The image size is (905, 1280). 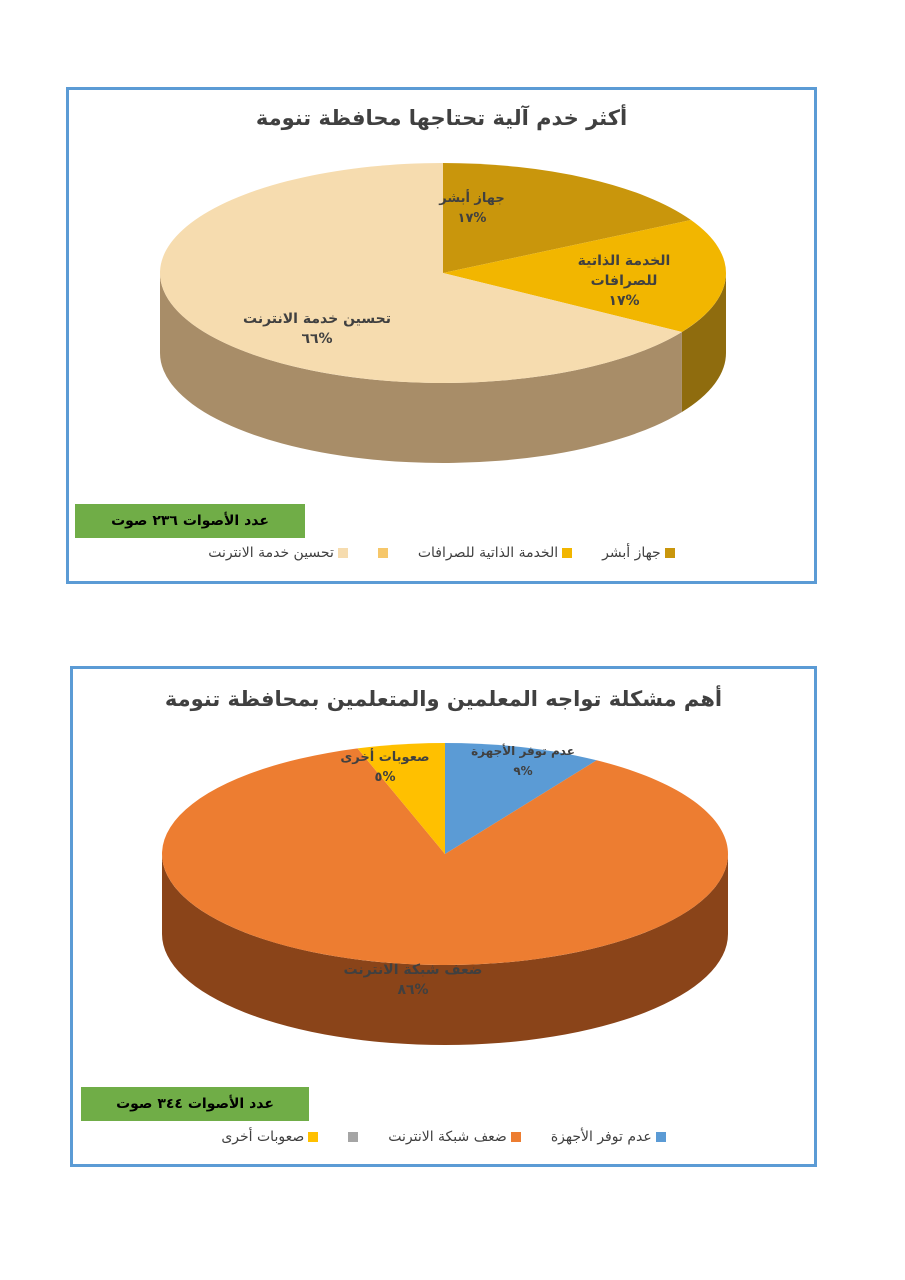 I want to click on legend-label: عدم توفر الأجهزة, so click(x=601, y=1137).